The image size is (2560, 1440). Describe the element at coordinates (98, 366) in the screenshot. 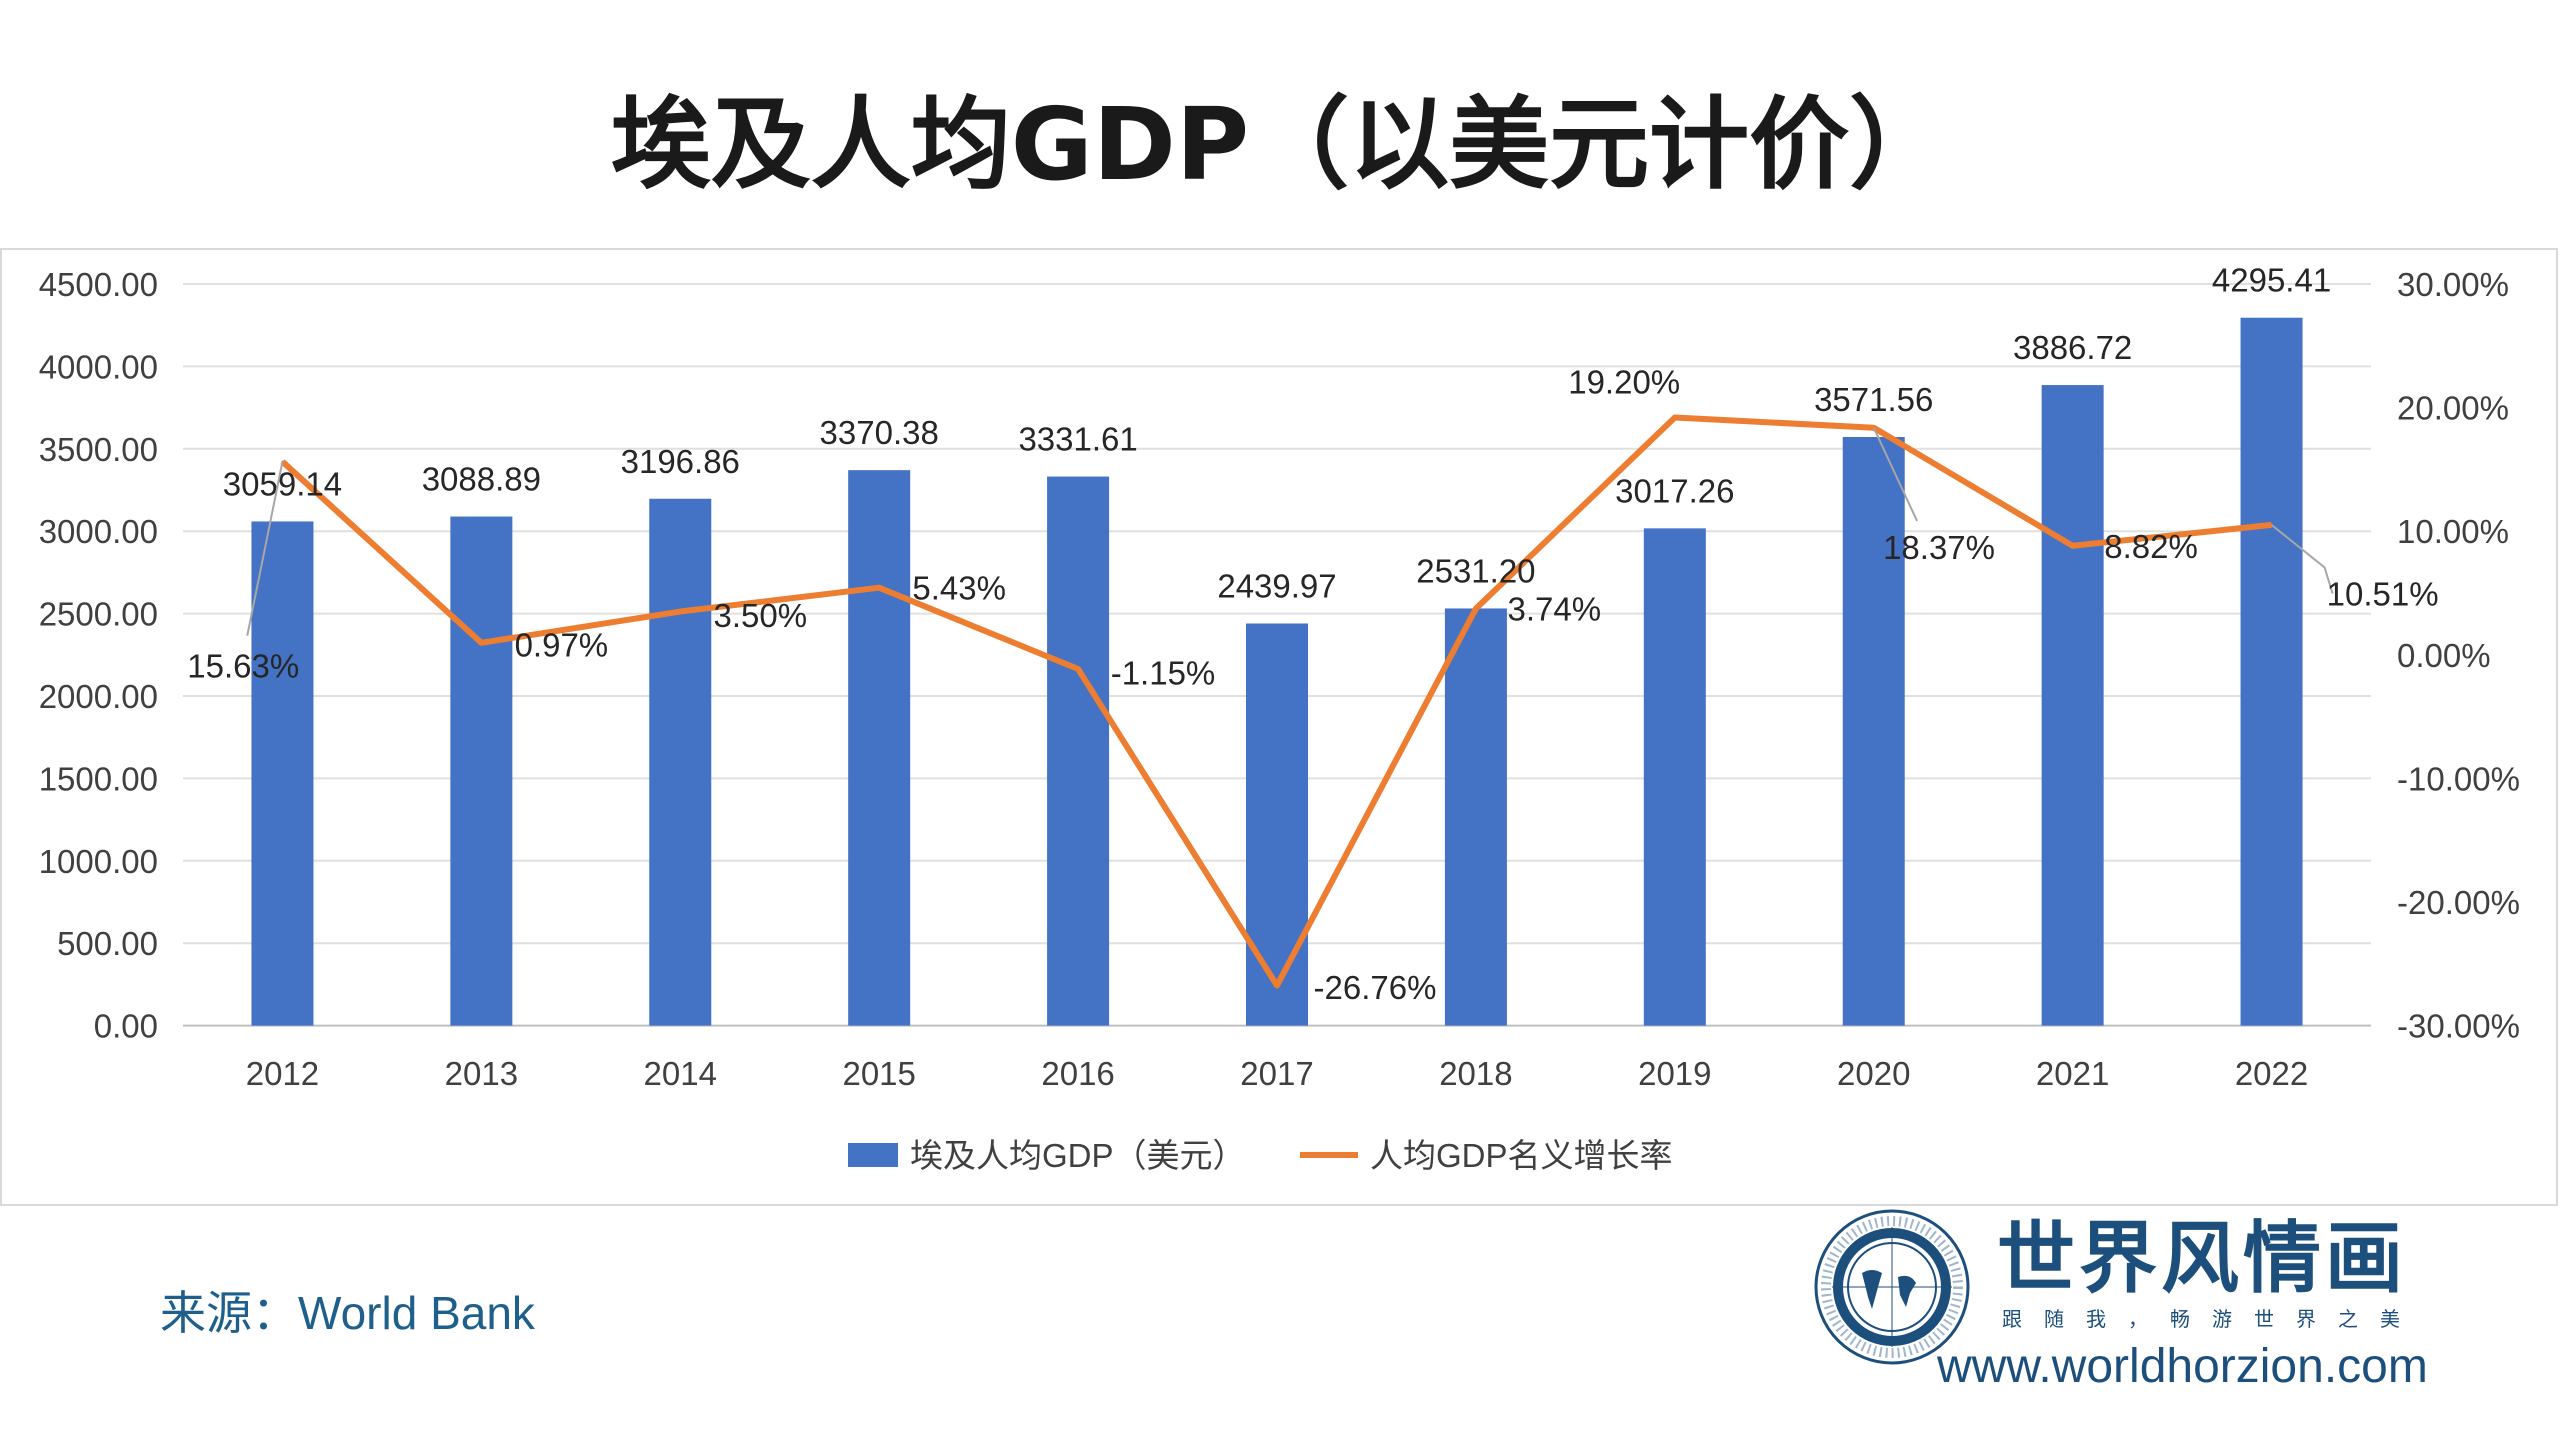

I see `left-tick-label: 4000.00` at that location.